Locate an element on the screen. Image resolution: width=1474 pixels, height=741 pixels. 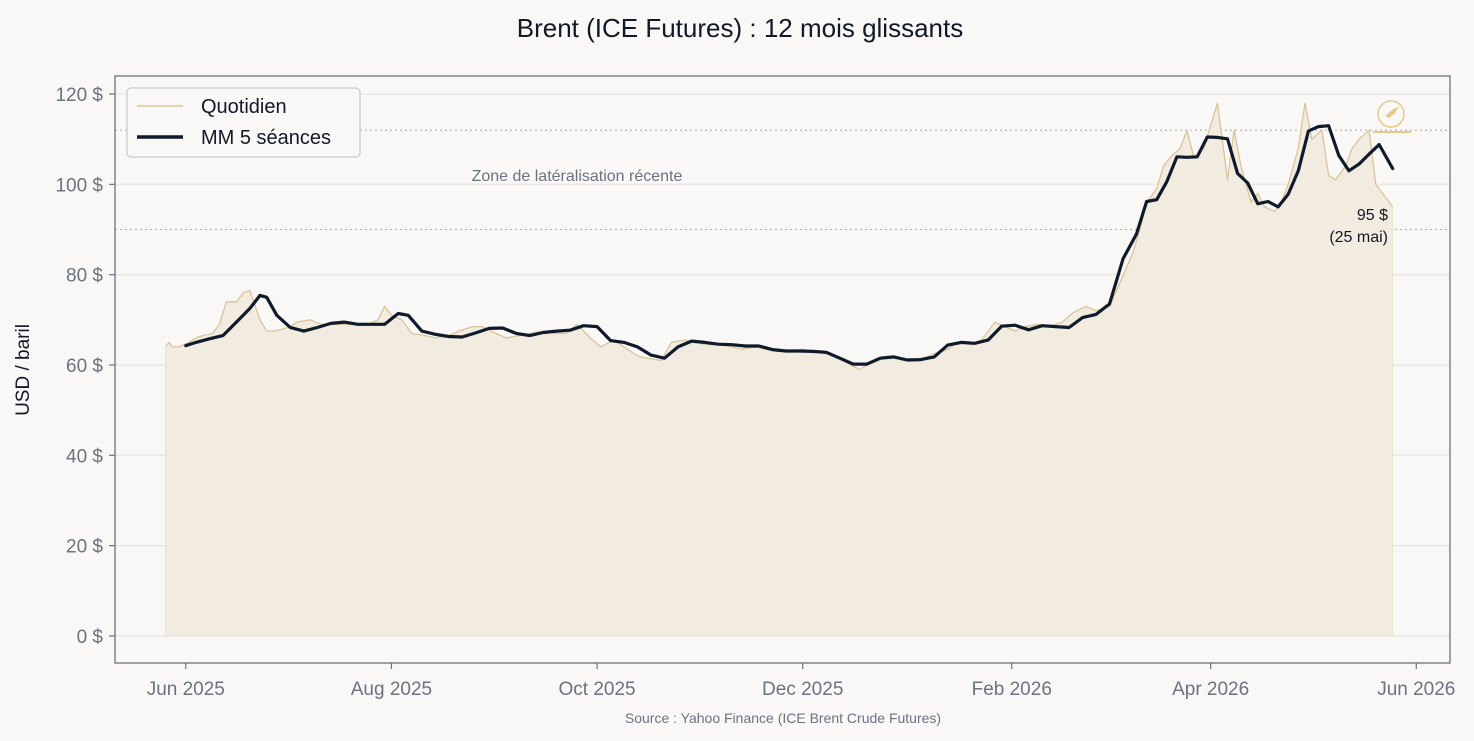
legend-box is located at coordinates (243, 122).